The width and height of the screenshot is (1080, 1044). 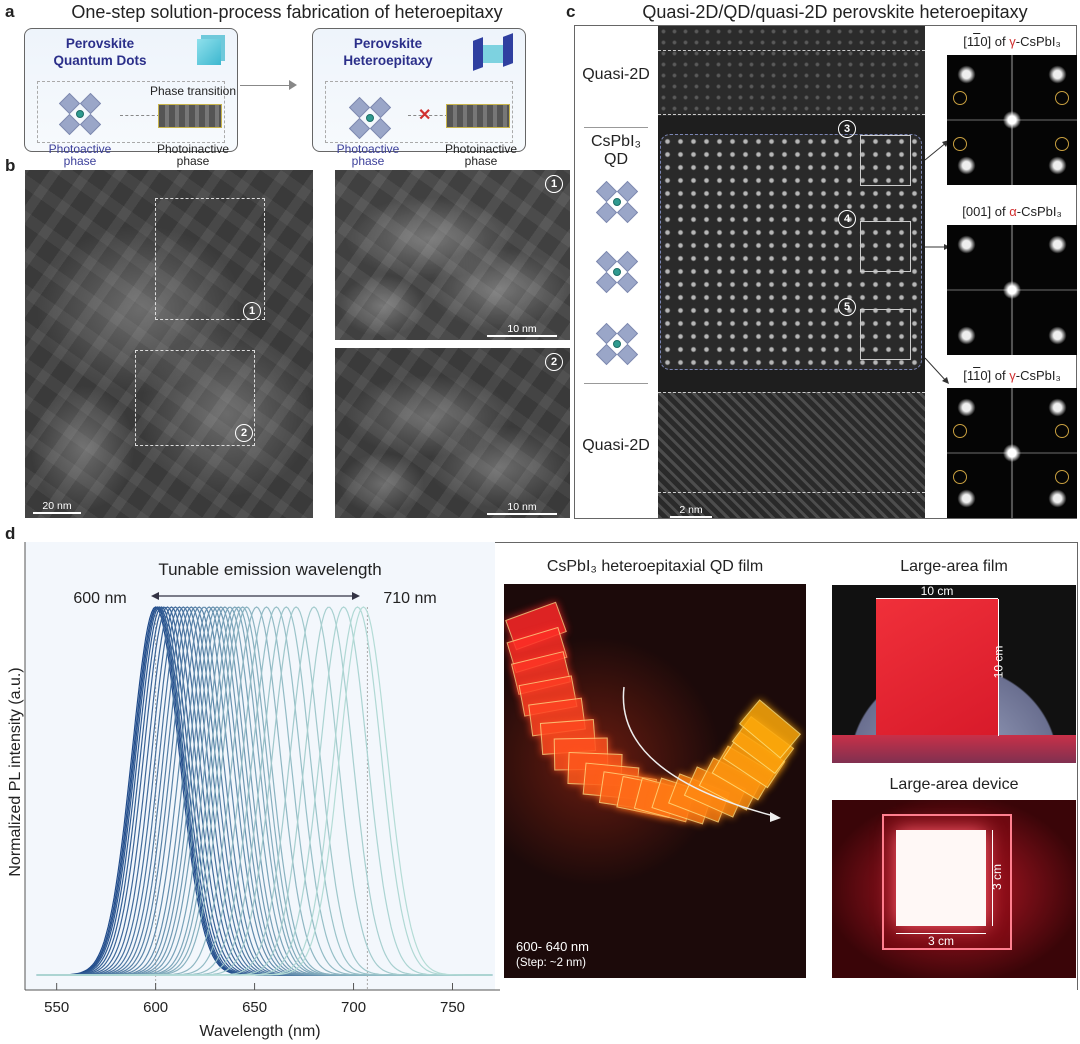 I want to click on region-1-zoom-image: 1 10 nm, so click(x=452, y=255).